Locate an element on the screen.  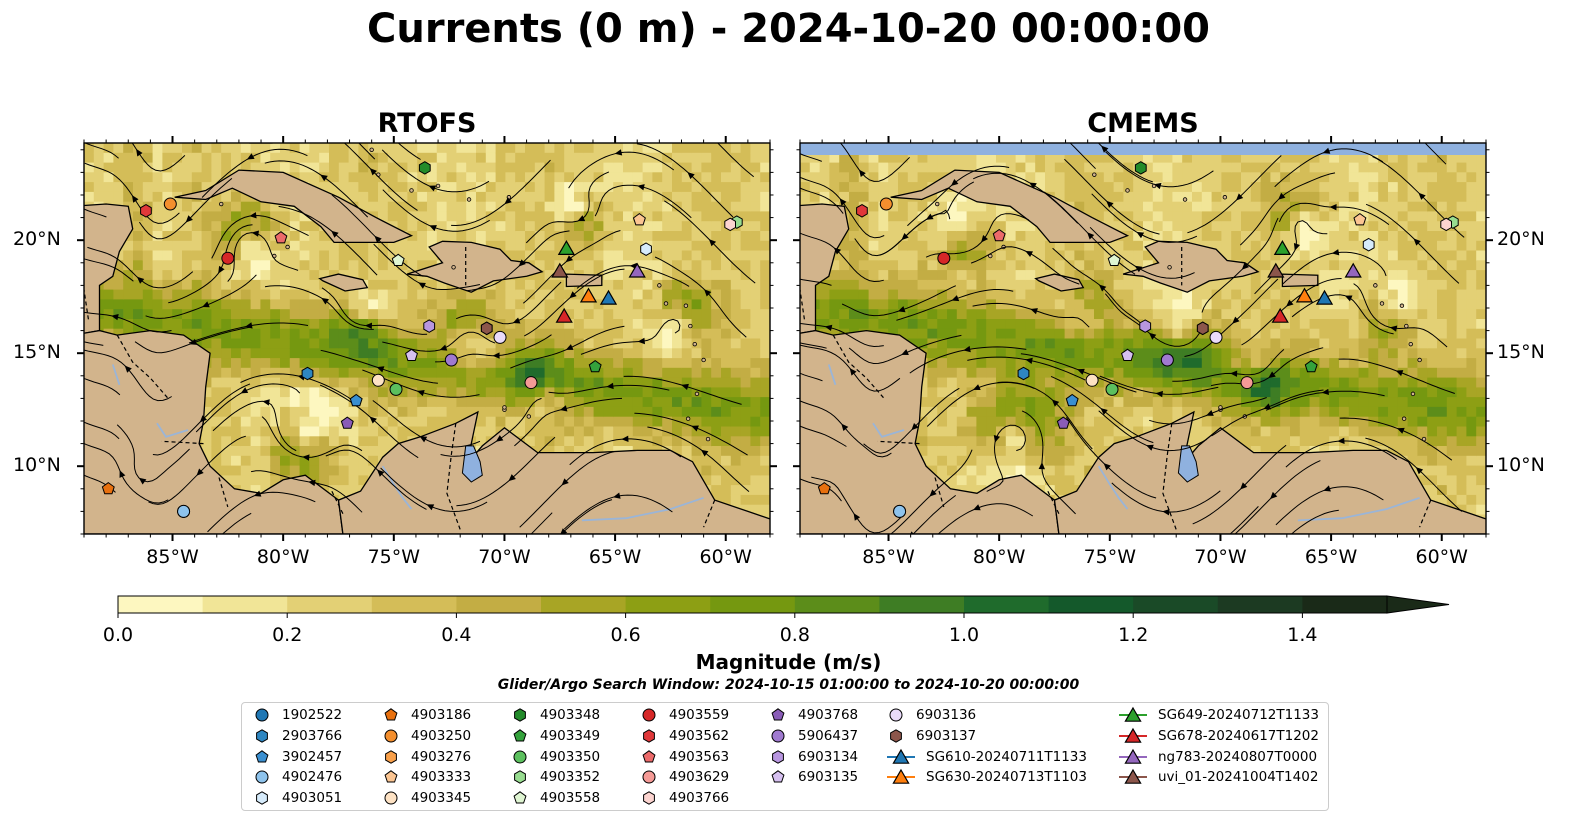
legend-item: 4903349 is located at coordinates (555, 736).